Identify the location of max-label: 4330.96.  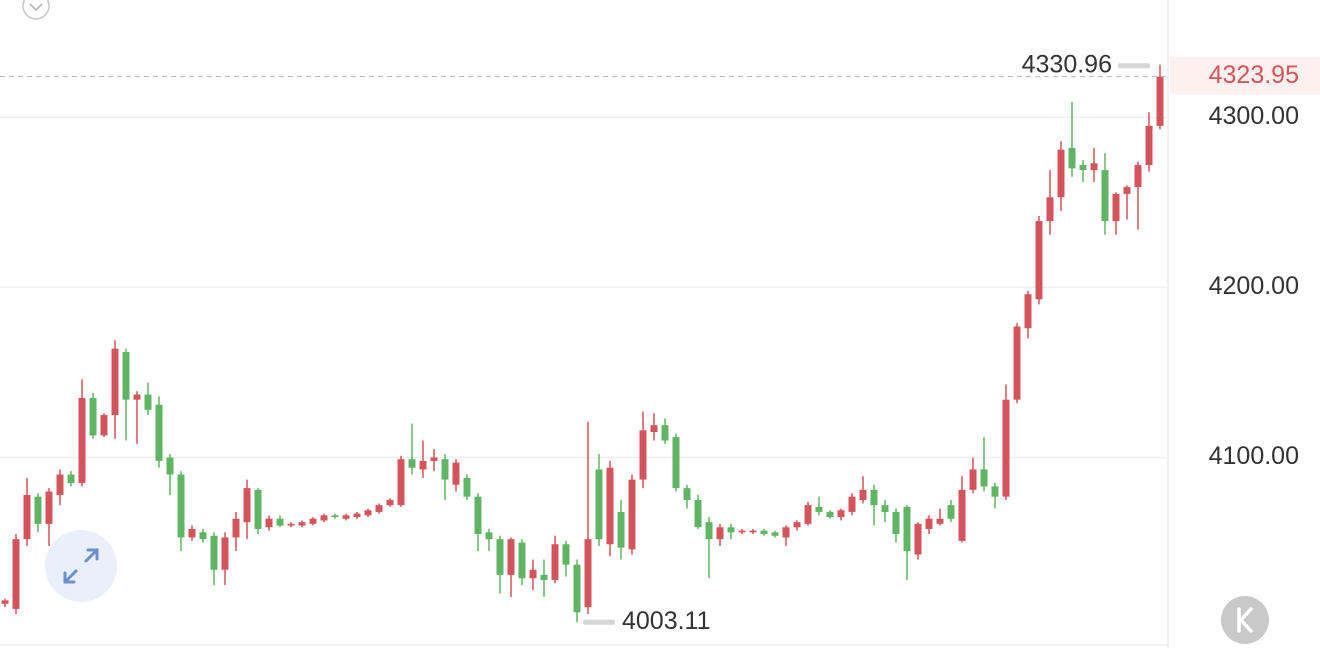
(1067, 64).